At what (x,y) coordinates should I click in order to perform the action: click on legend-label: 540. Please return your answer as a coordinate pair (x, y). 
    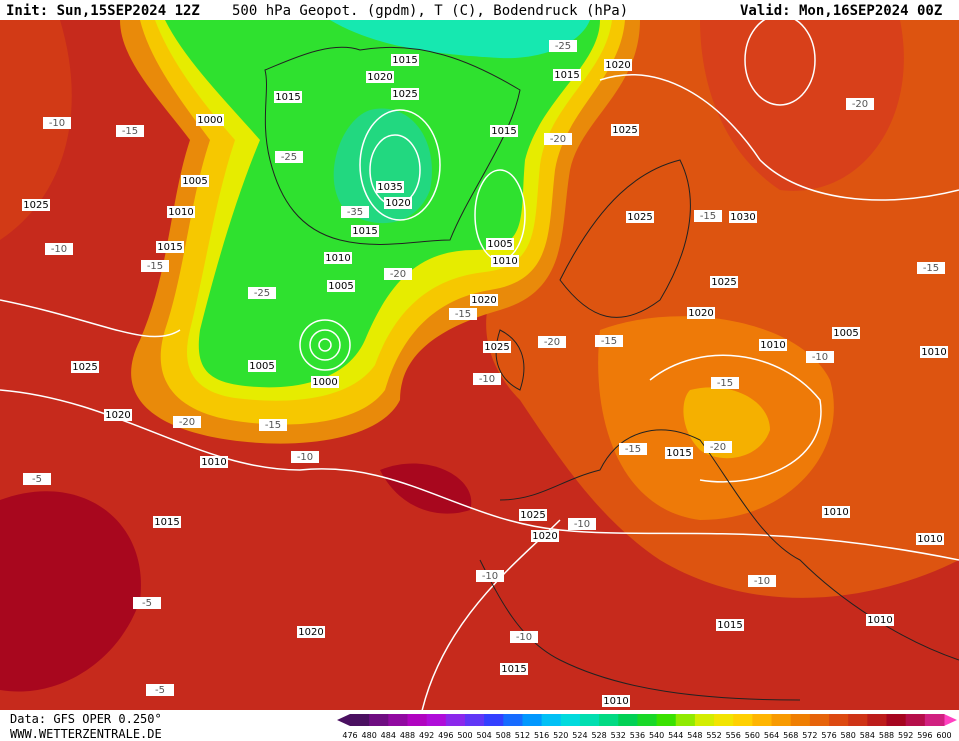
    Looking at the image, I should click on (656, 735).